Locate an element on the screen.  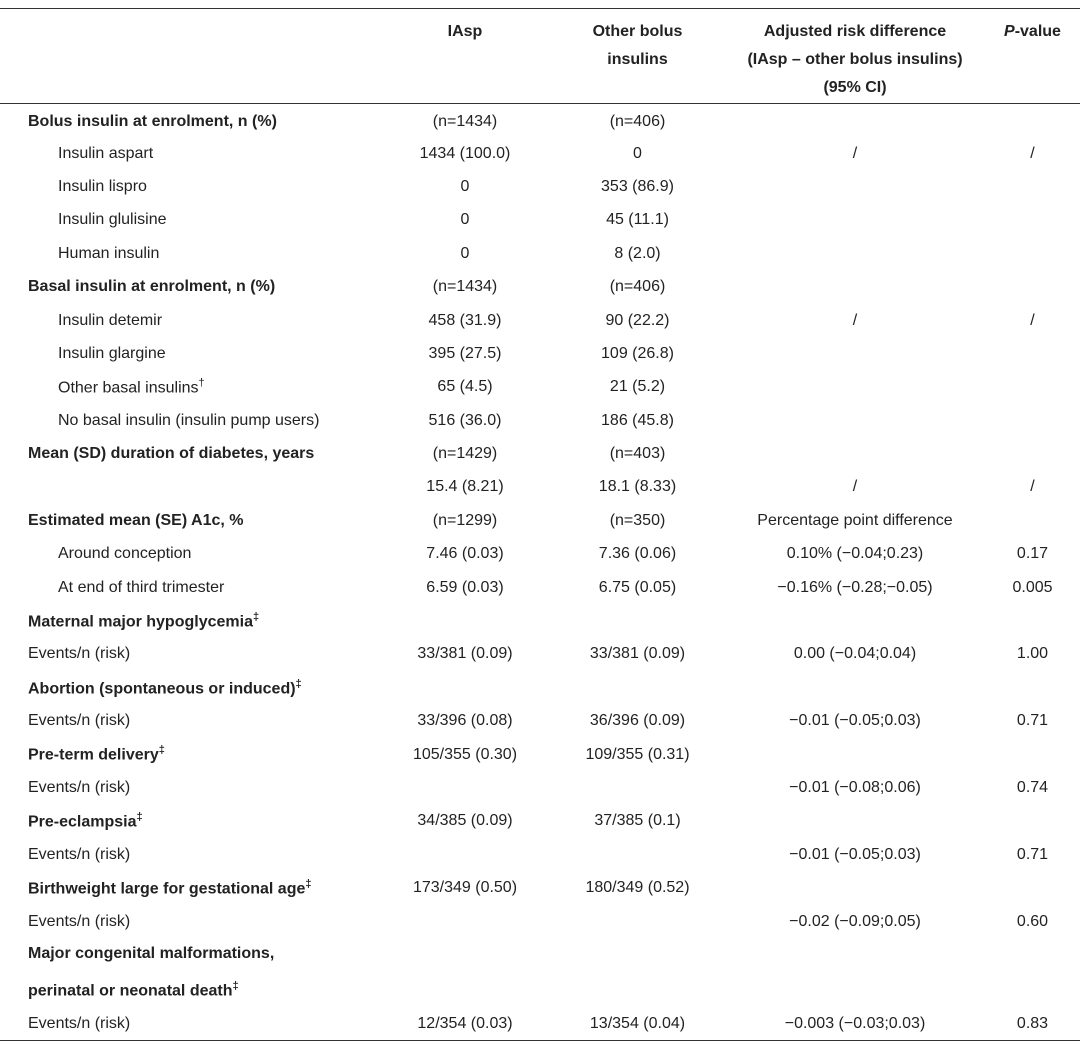
row-label: Insulin glulisine is located at coordinates (190, 220).